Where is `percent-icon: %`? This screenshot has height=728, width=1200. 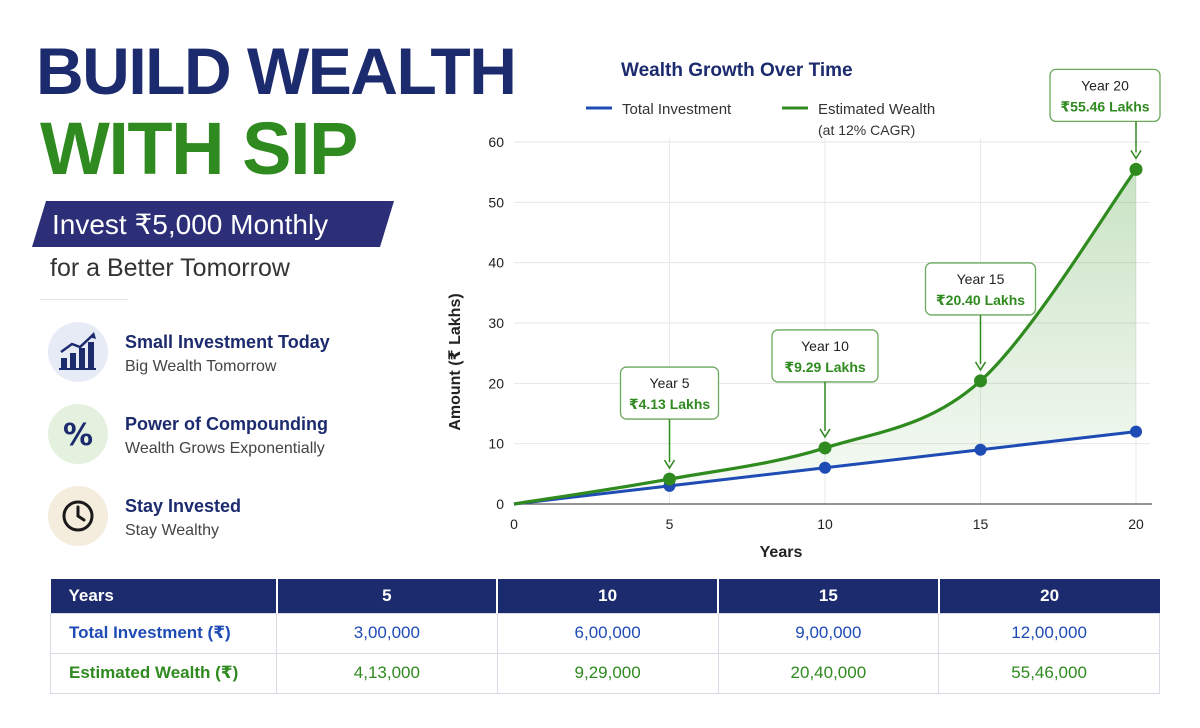
percent-icon: % is located at coordinates (78, 434).